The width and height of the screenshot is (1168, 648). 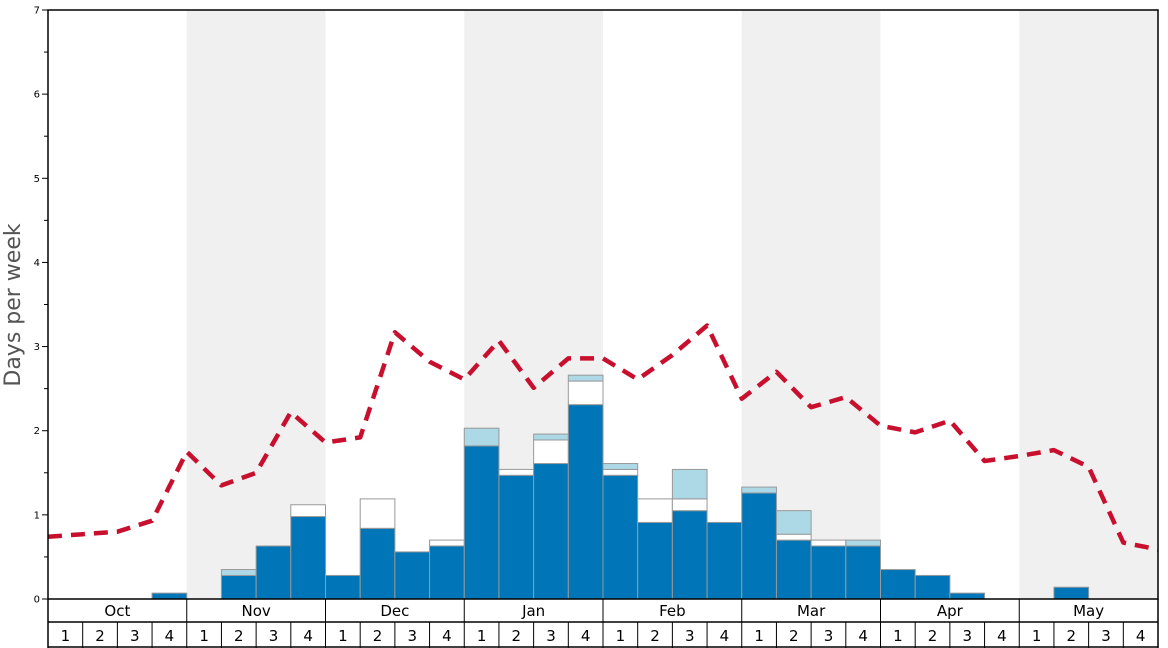 I want to click on y-tick-label: 4, so click(x=37, y=263).